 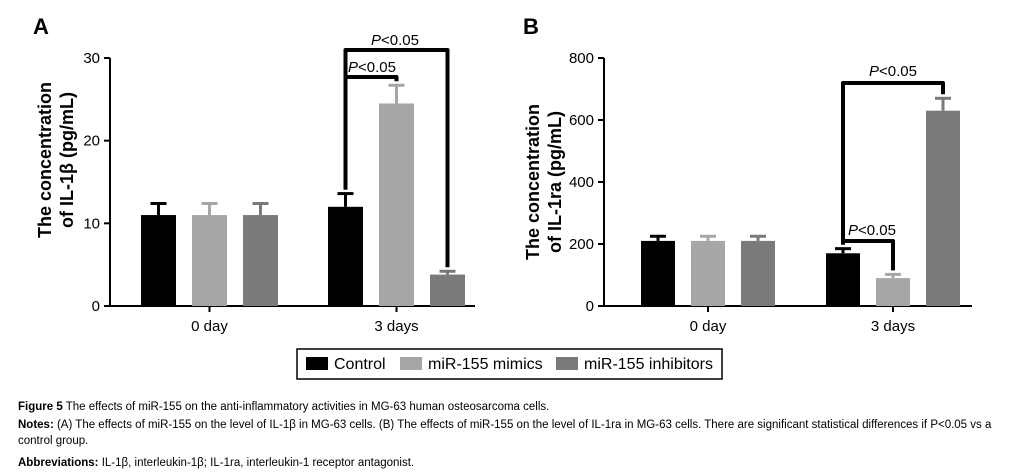 I want to click on legend-label-control: Control, so click(x=360, y=364).